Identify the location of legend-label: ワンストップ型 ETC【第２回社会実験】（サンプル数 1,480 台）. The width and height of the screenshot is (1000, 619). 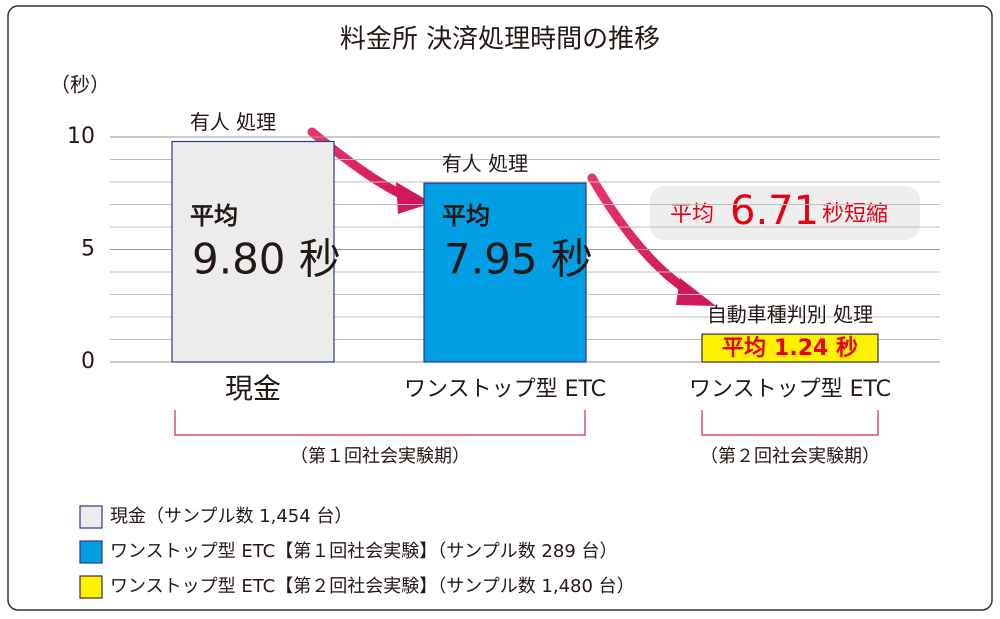
(372, 586).